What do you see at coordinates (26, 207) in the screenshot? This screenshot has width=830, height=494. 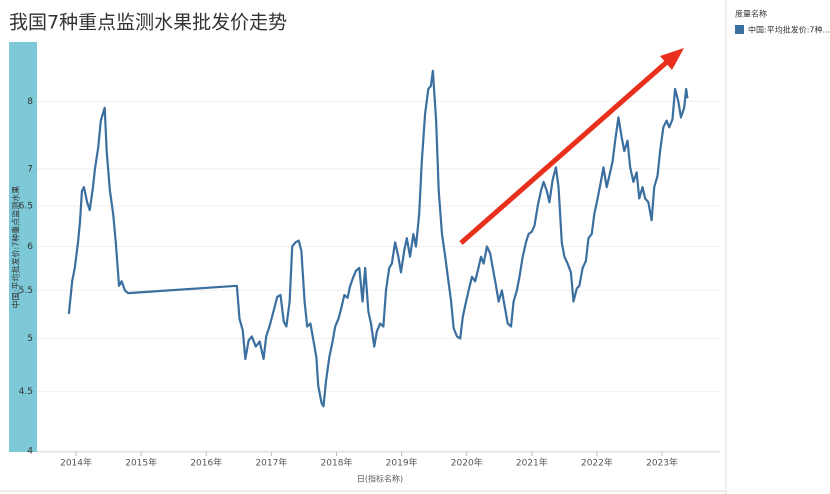 I see `y-tick-label: 6.5` at bounding box center [26, 207].